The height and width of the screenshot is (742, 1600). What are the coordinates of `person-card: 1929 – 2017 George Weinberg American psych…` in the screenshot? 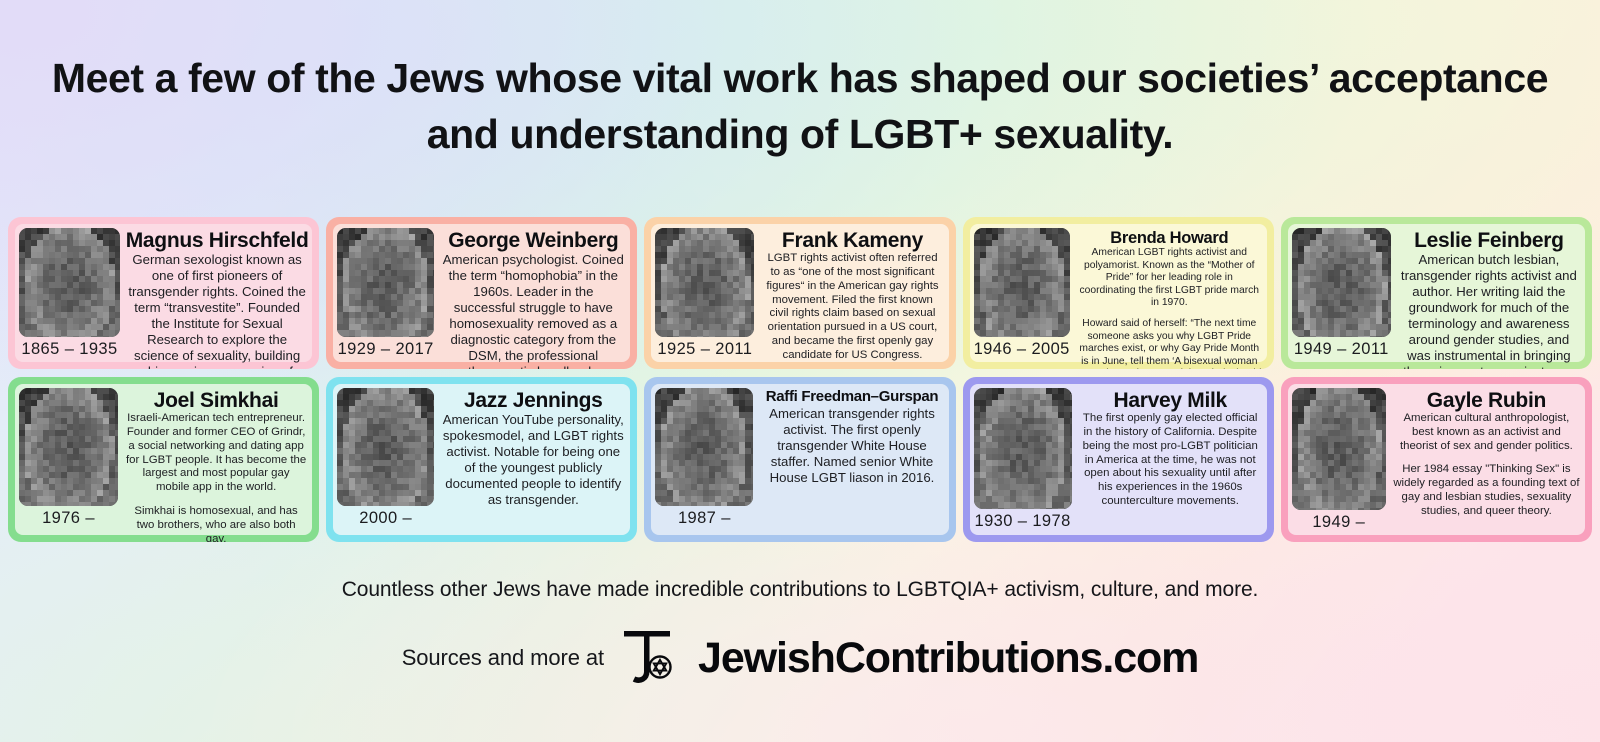 It's located at (482, 293).